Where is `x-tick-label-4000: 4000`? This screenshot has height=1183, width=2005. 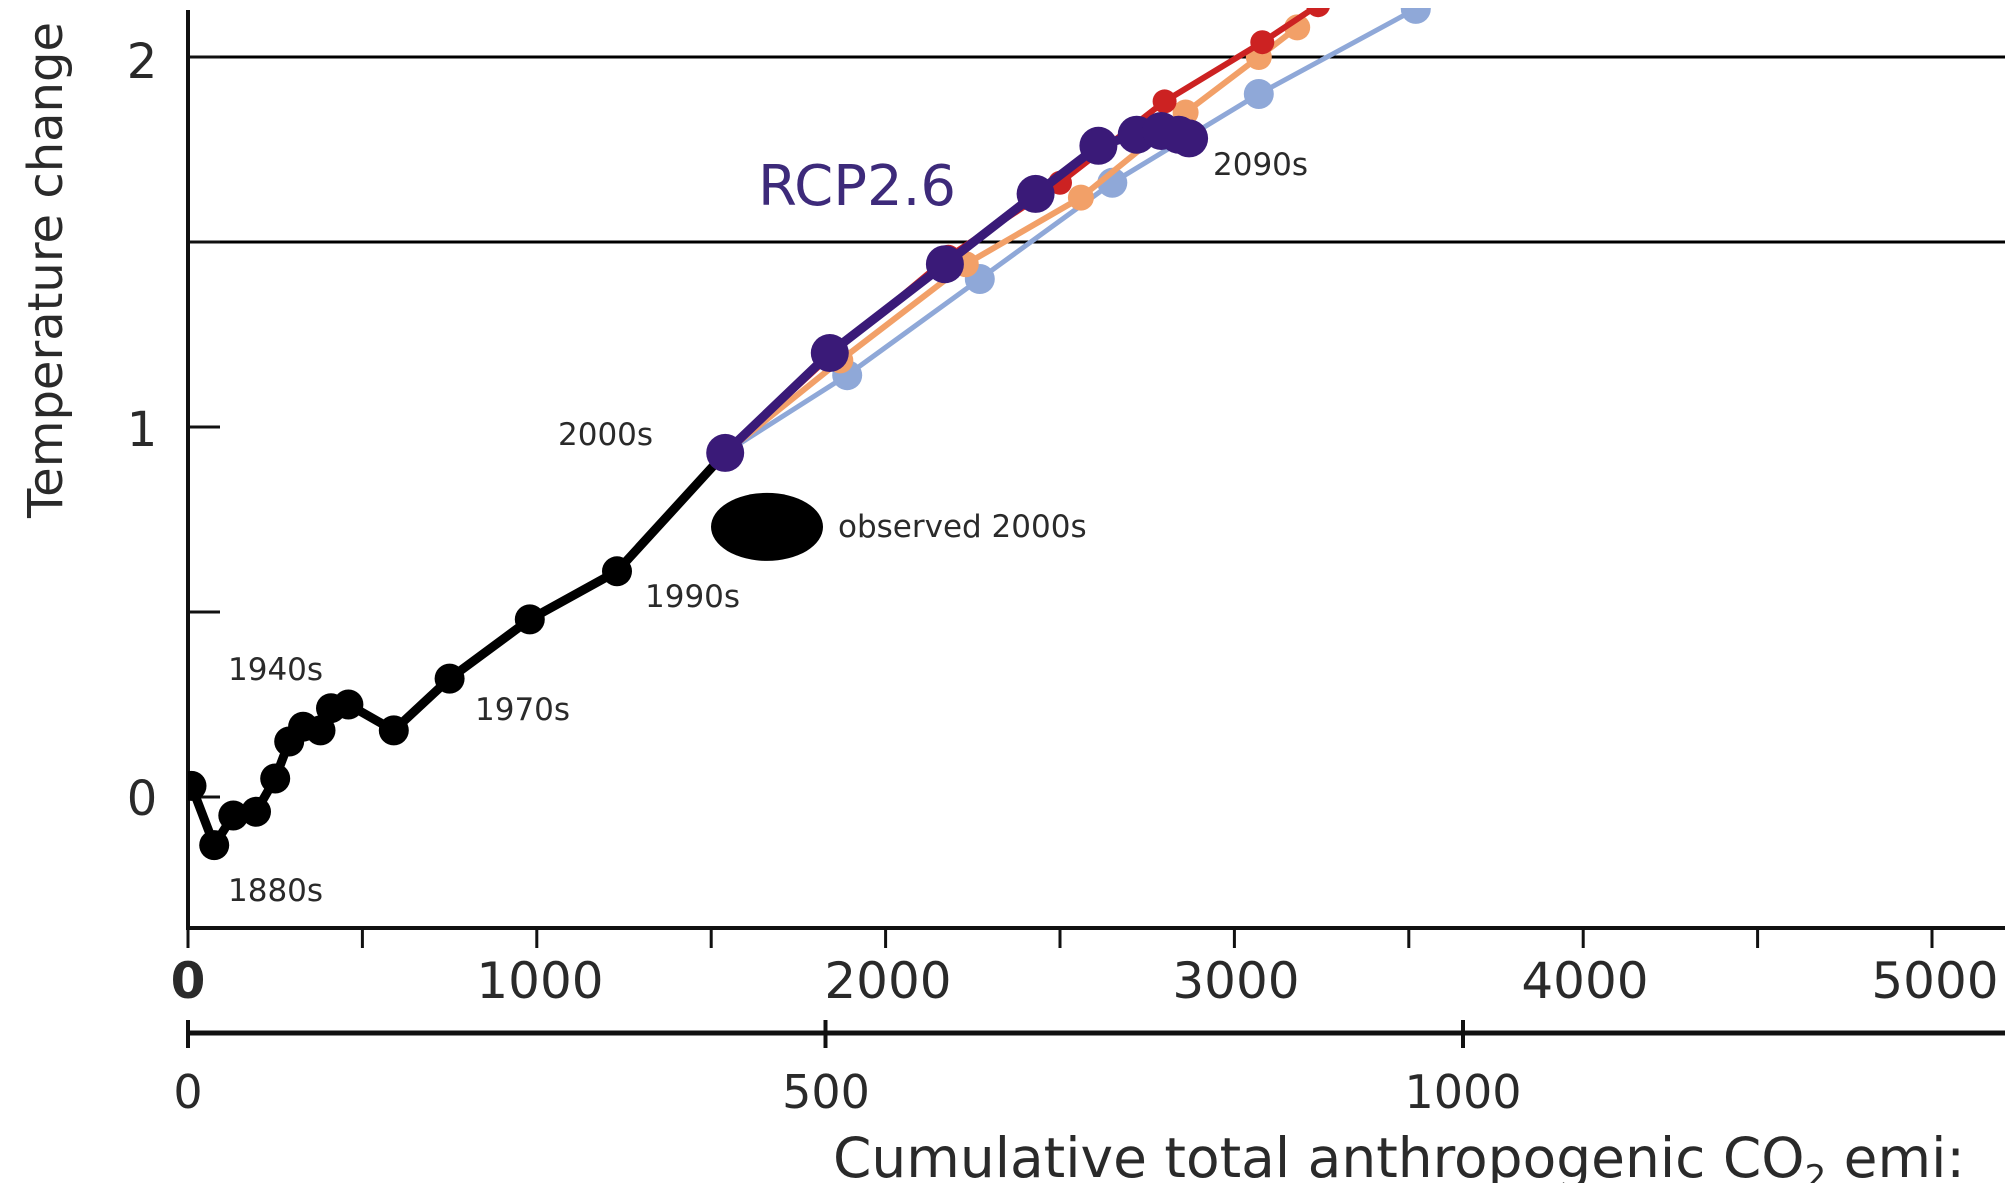
x-tick-label-4000: 4000 is located at coordinates (1584, 981).